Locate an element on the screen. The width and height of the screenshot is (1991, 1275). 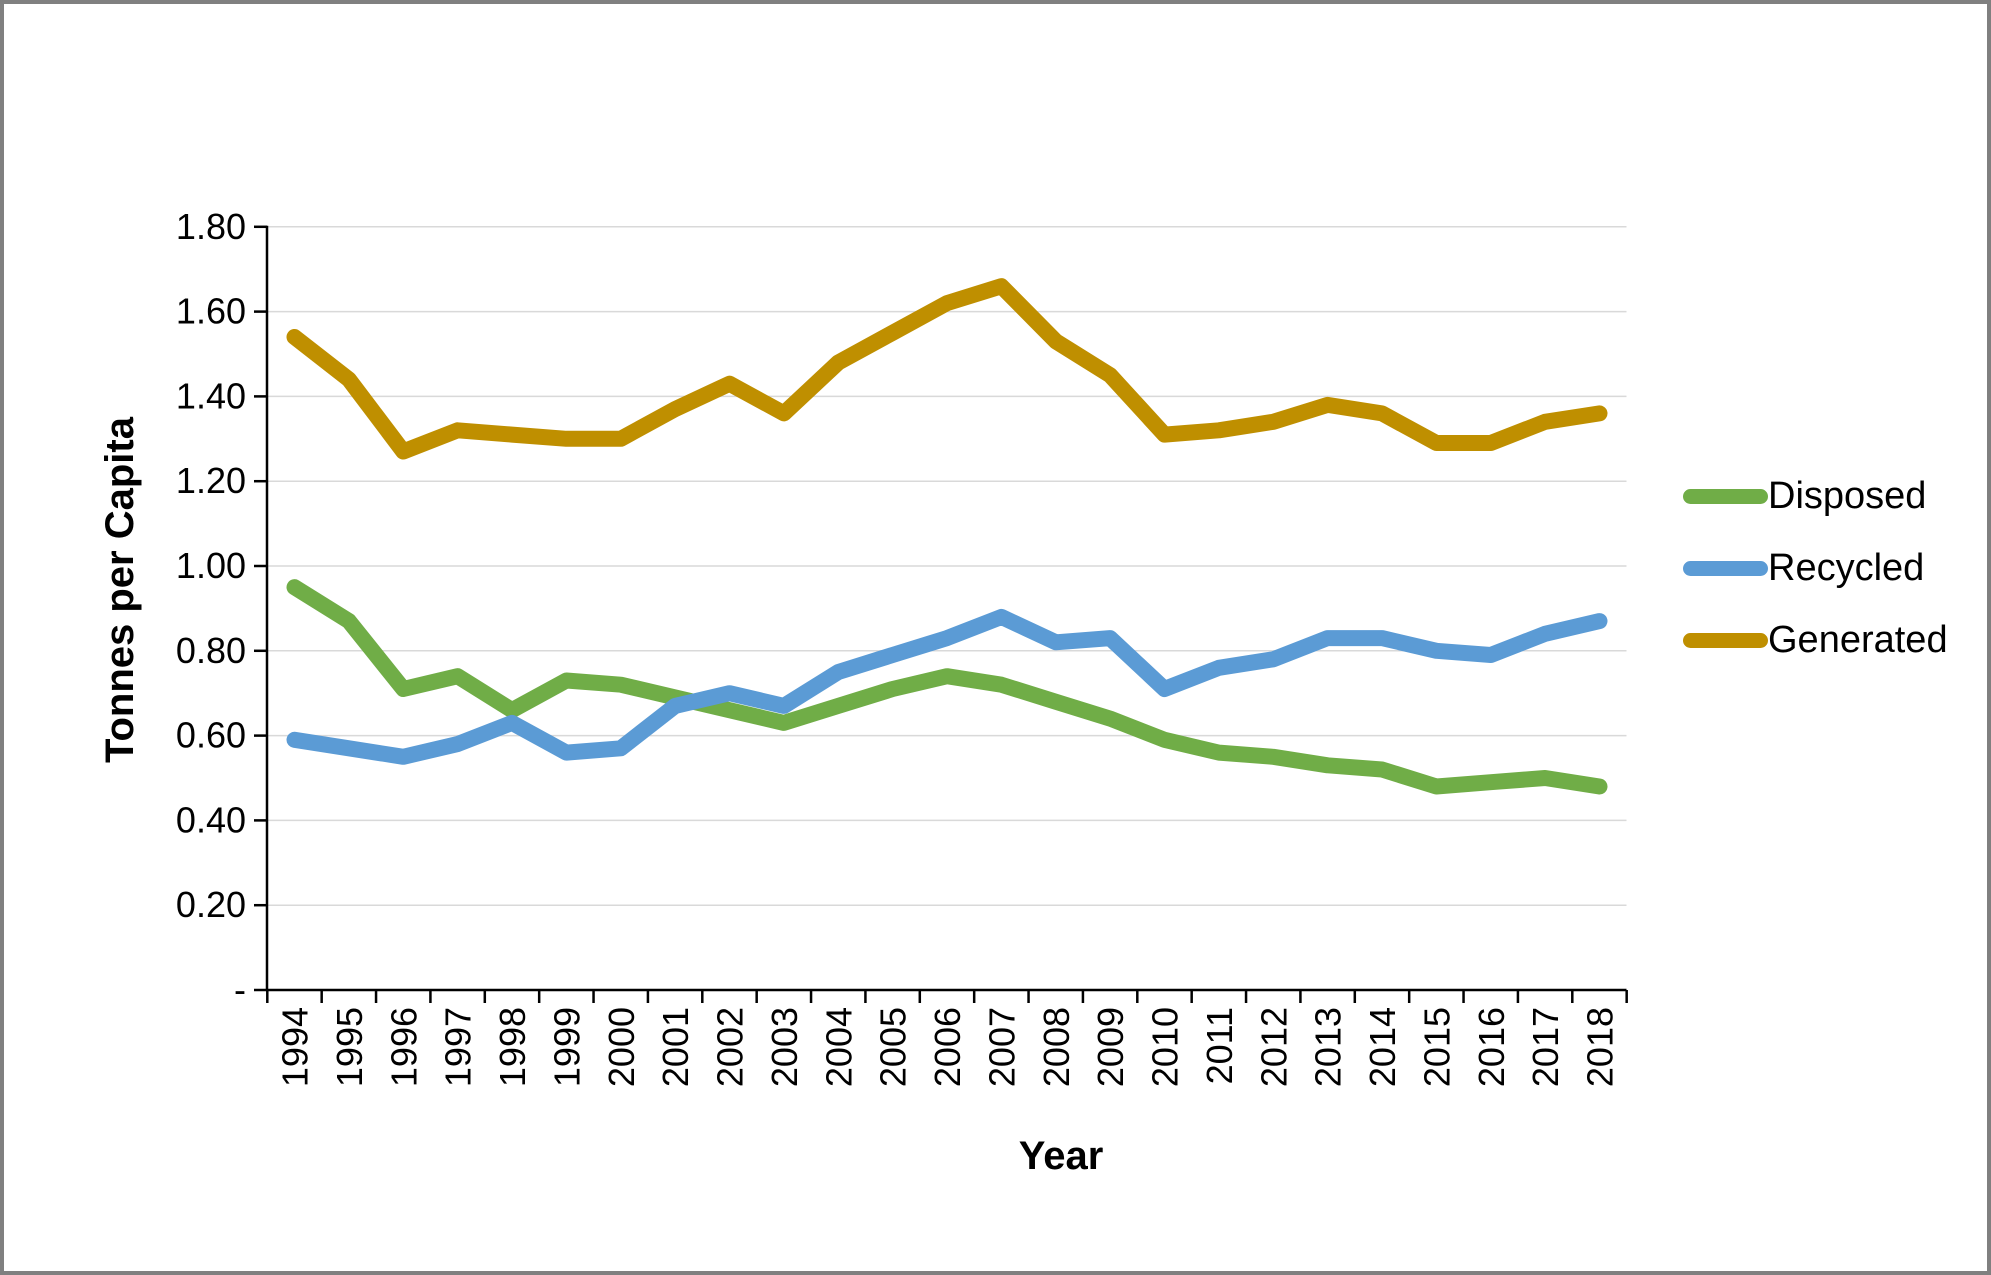
series-line-disposed is located at coordinates (947, 687).